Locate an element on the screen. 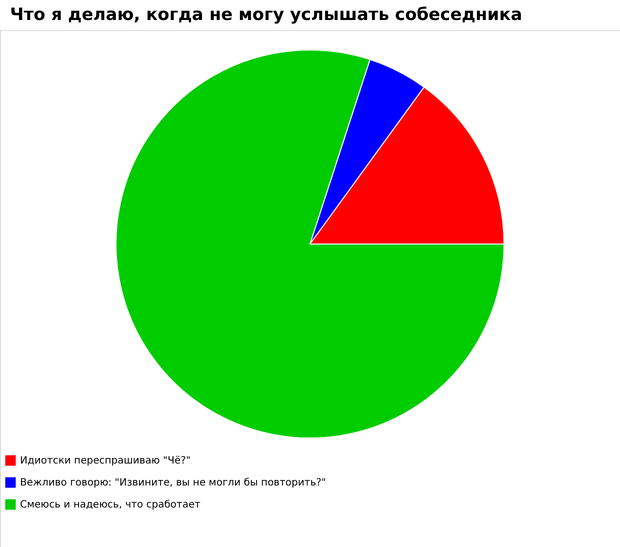  legend-label: Вежливо говорю: "Извините, вы не могли бы повторить?" is located at coordinates (173, 483).